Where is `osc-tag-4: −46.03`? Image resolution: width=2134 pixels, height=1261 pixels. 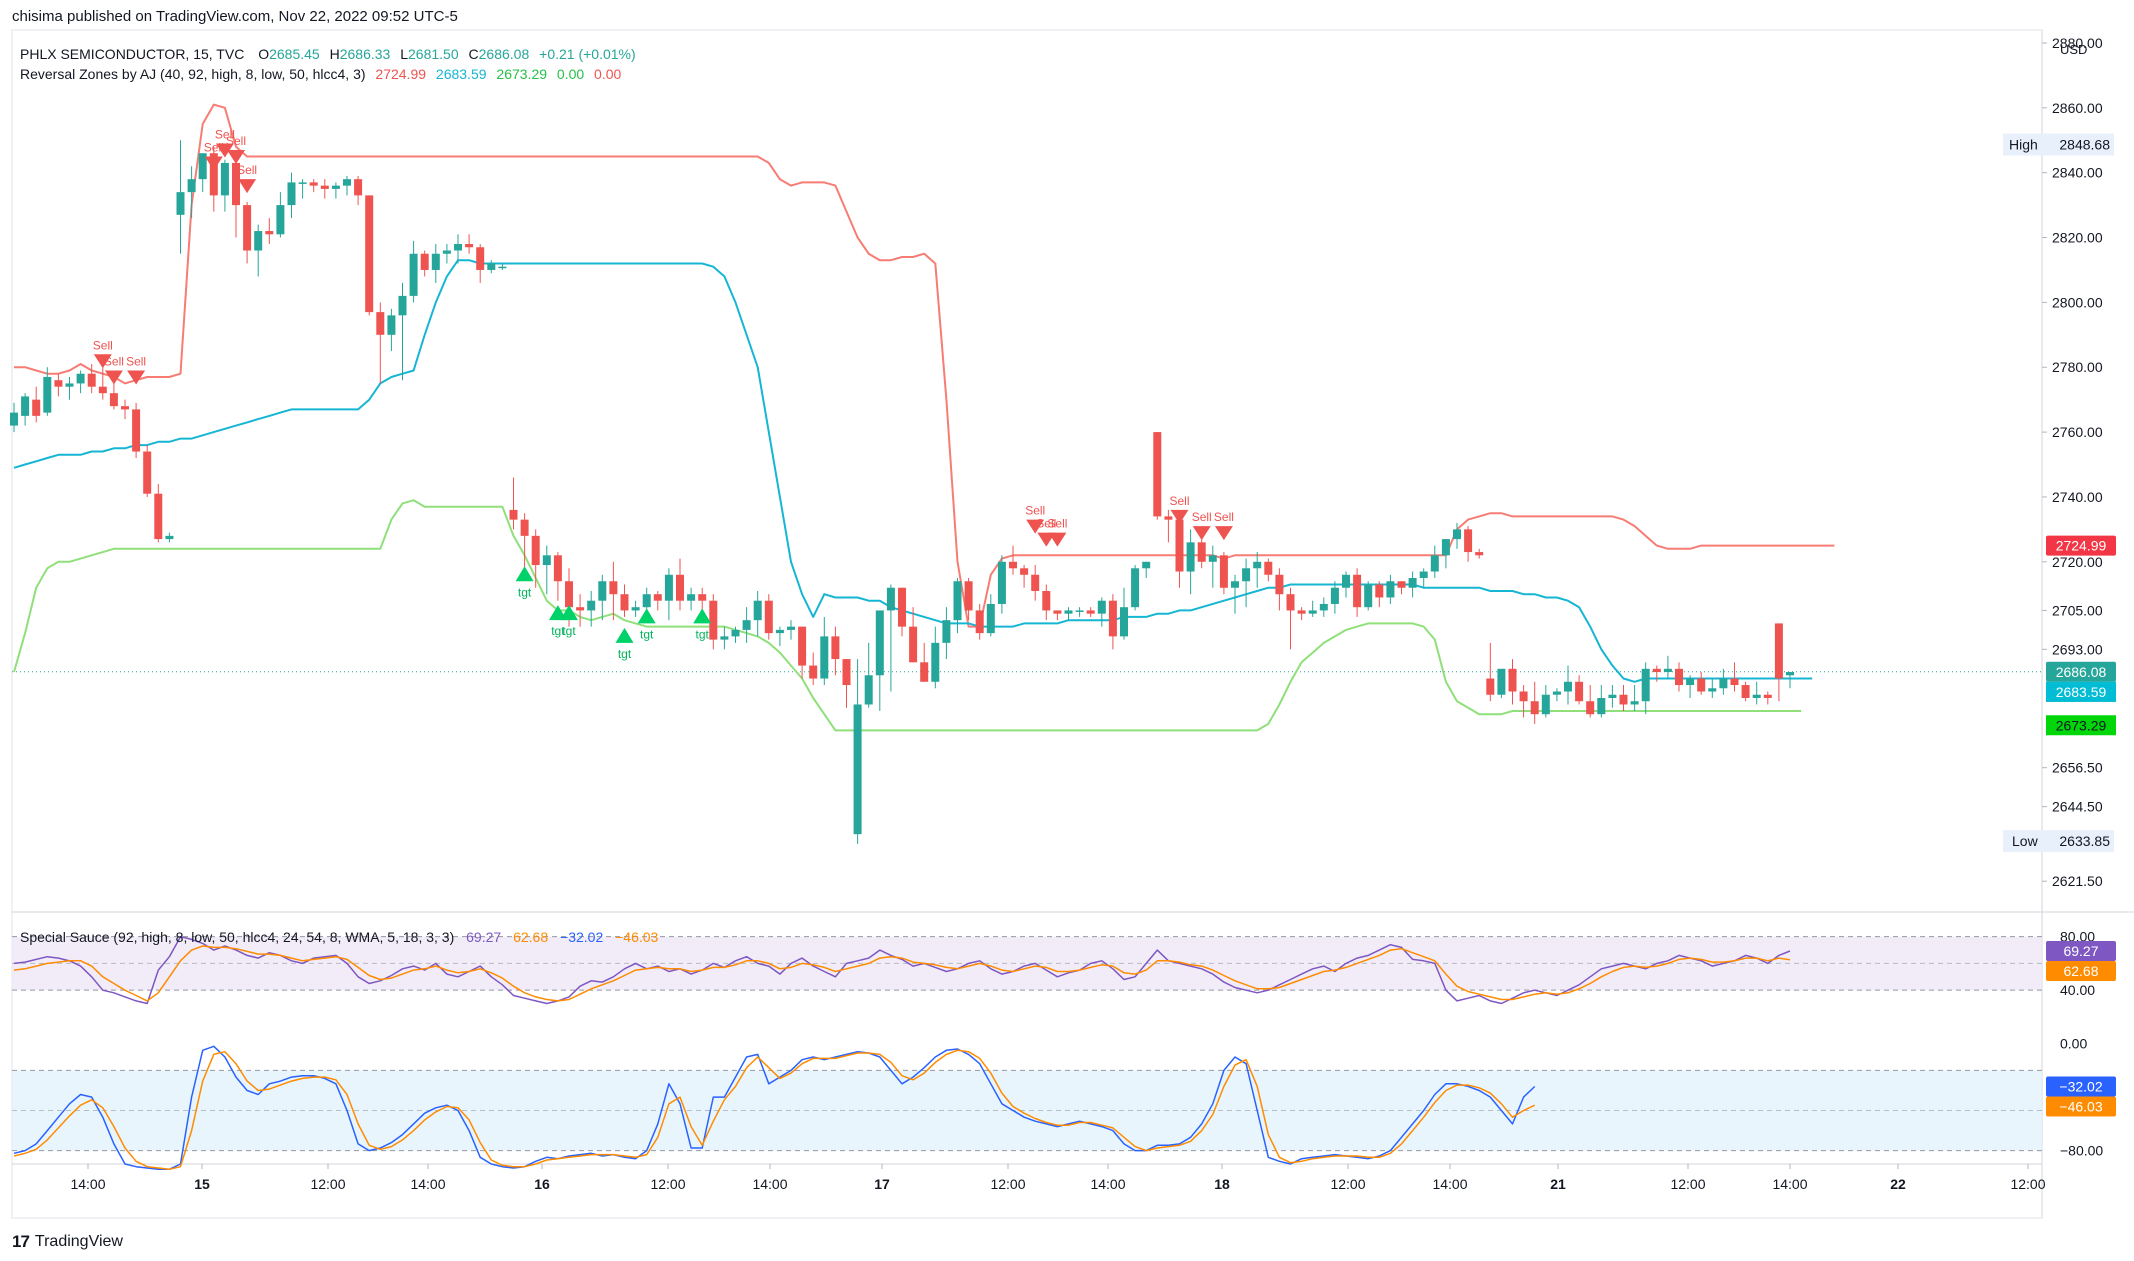
osc-tag-4: −46.03 is located at coordinates (2080, 1106).